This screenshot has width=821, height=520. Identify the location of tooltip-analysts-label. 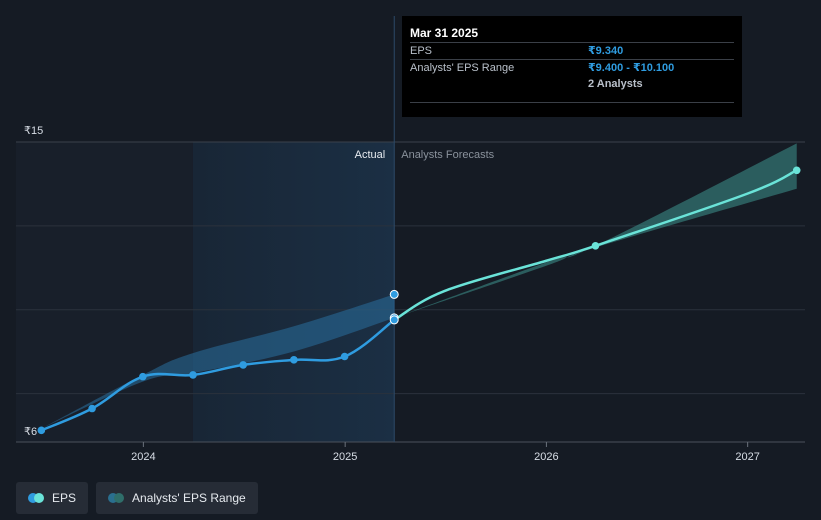
(499, 84).